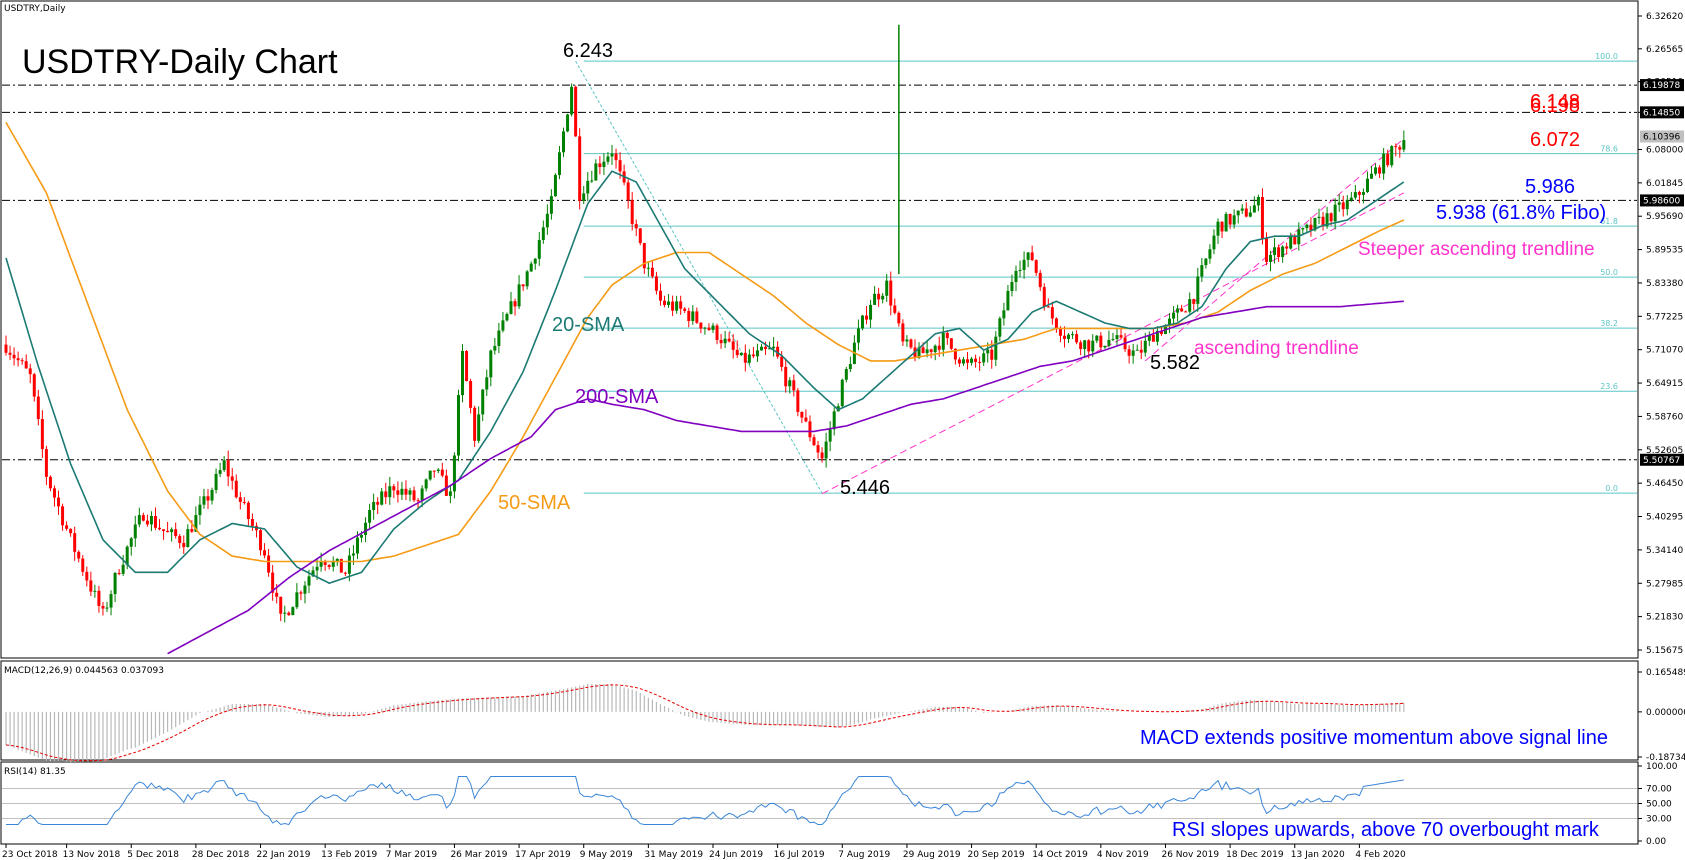 This screenshot has height=860, width=1685. Describe the element at coordinates (1664, 351) in the screenshot. I see `price-tick-label: 5.71070` at that location.